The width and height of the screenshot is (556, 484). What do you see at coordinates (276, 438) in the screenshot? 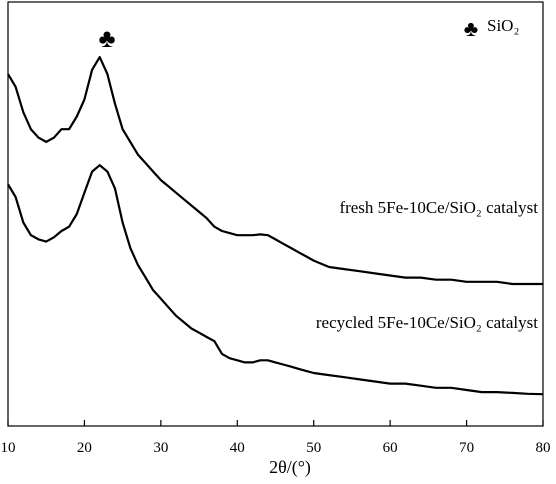
I see `x-axis-ticks: 10 20 30 40 50 60 70 80` at bounding box center [276, 438].